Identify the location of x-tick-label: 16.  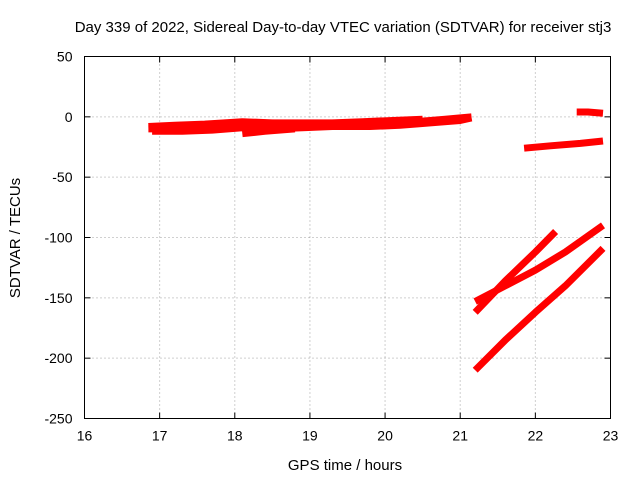
(85, 436).